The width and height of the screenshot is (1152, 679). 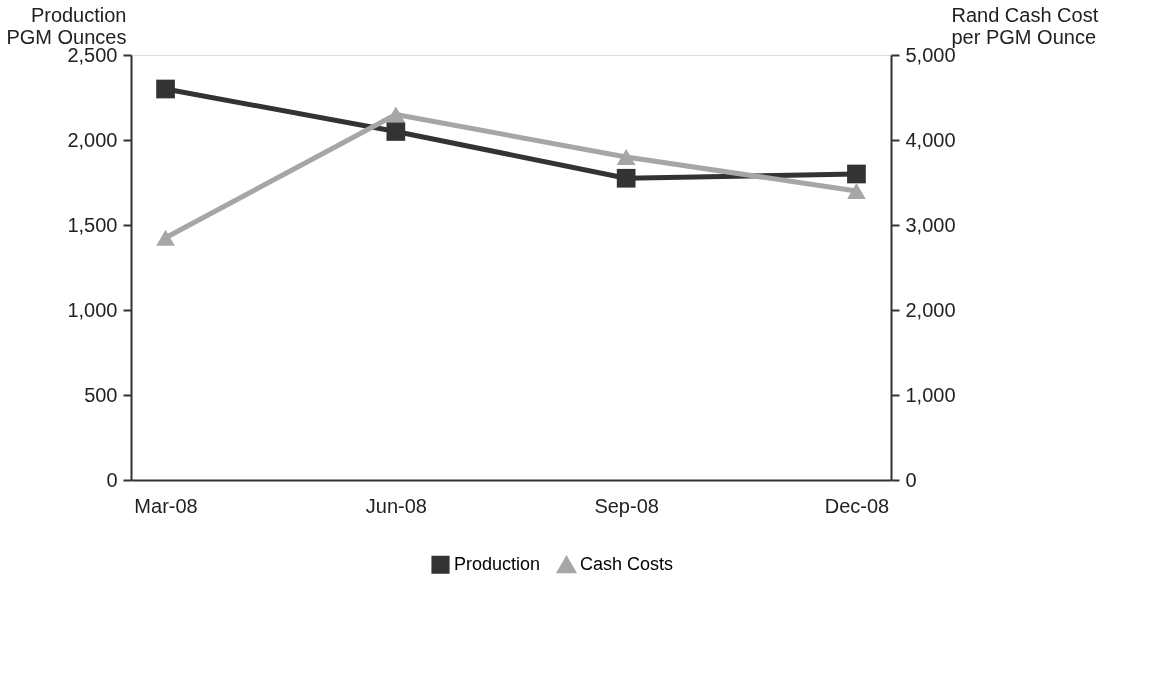 I want to click on y2-tick-label: 2,000, so click(x=930, y=309).